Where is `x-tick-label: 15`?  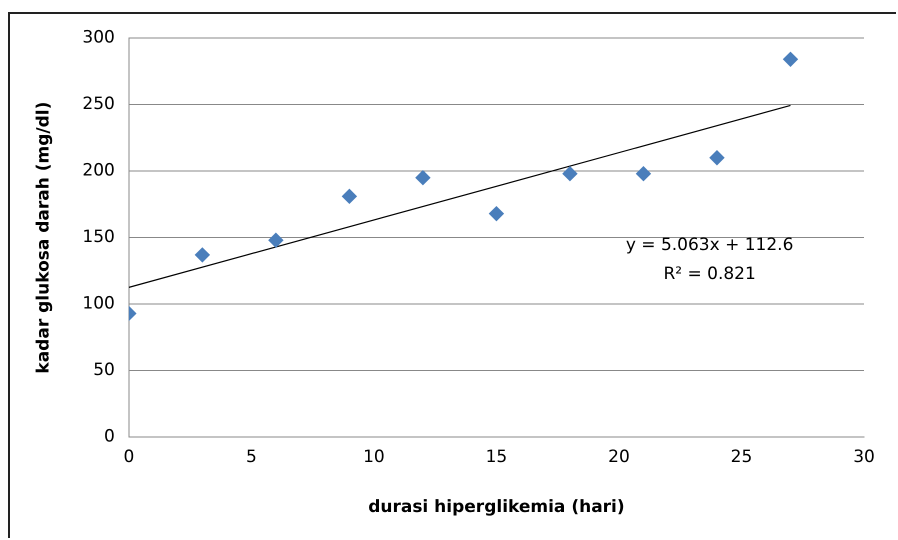 x-tick-label: 15 is located at coordinates (497, 456).